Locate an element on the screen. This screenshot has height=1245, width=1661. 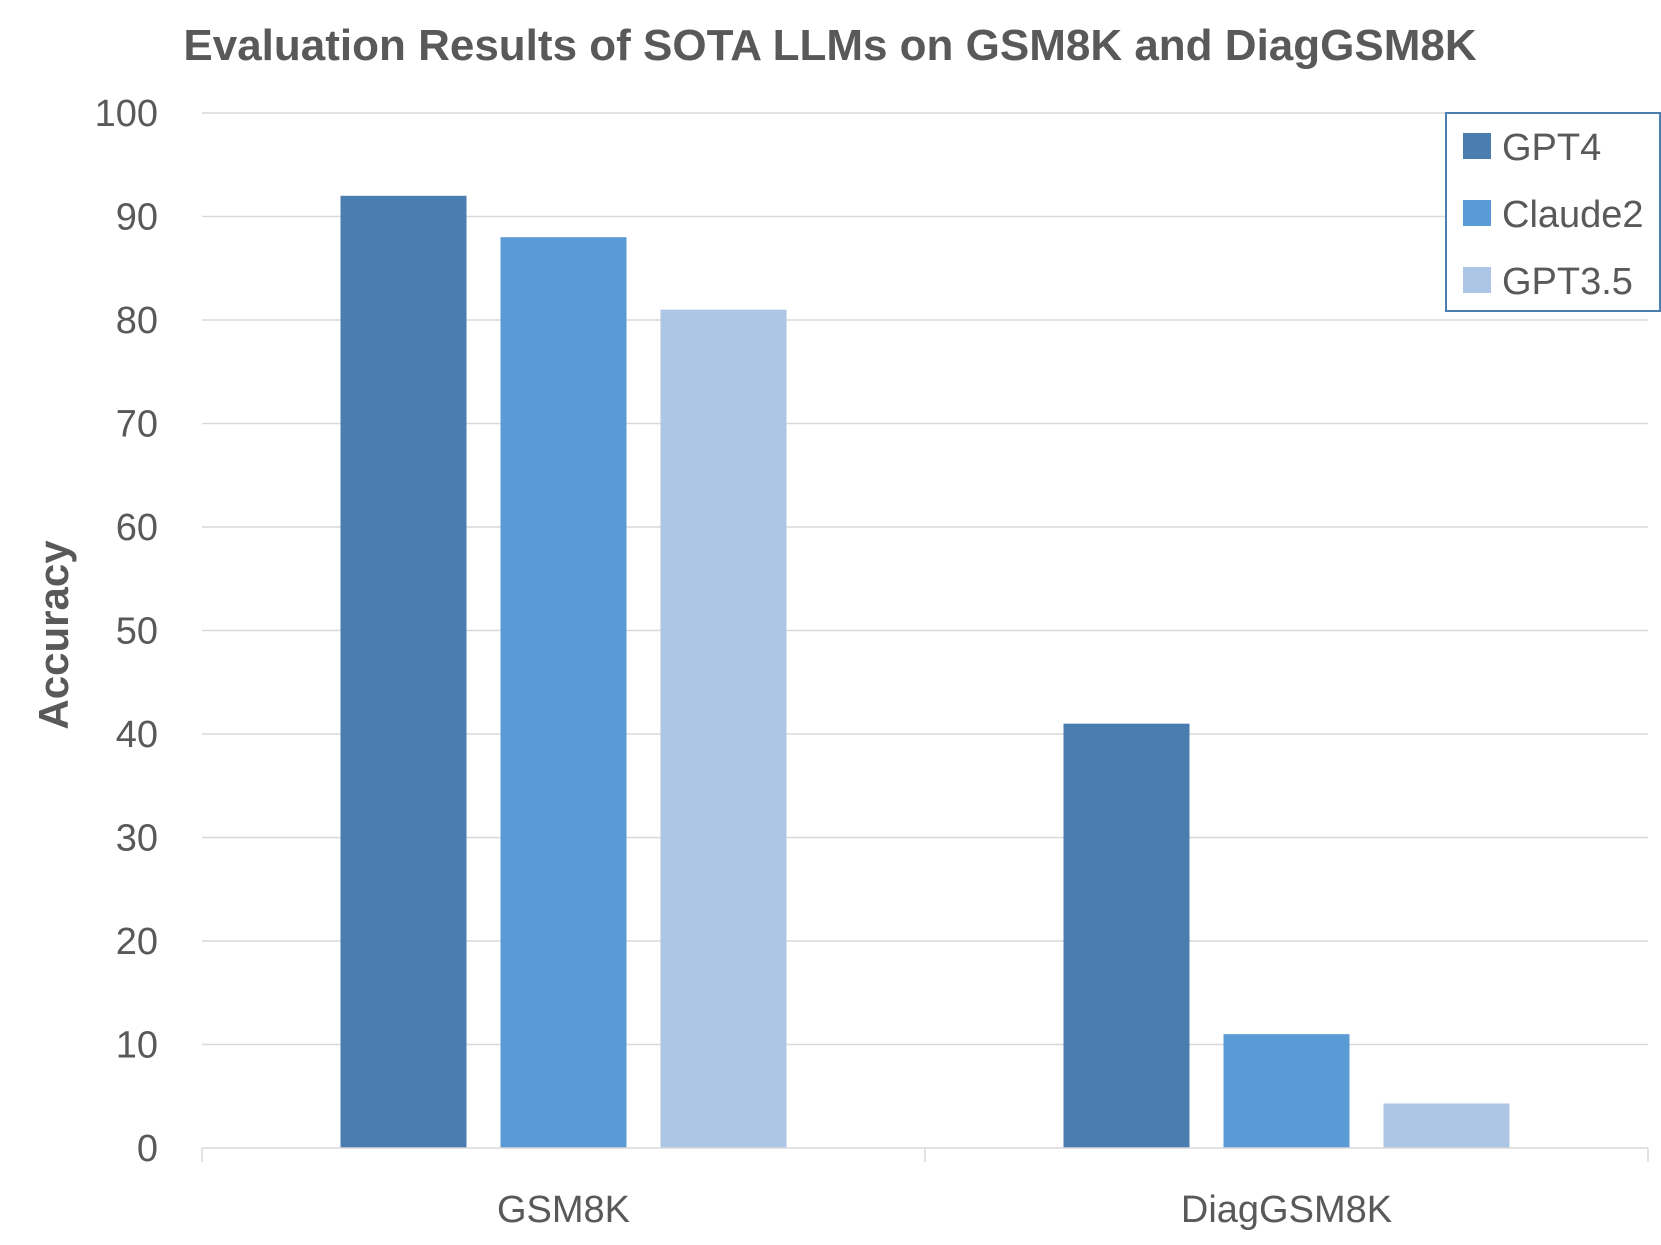
legend: GPT4 Claude2 GPT3.5 is located at coordinates (1553, 212).